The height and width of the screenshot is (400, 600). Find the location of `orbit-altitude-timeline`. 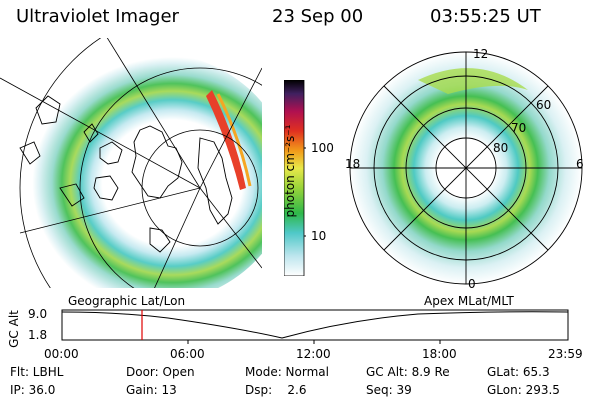

orbit-altitude-timeline is located at coordinates (315, 326).